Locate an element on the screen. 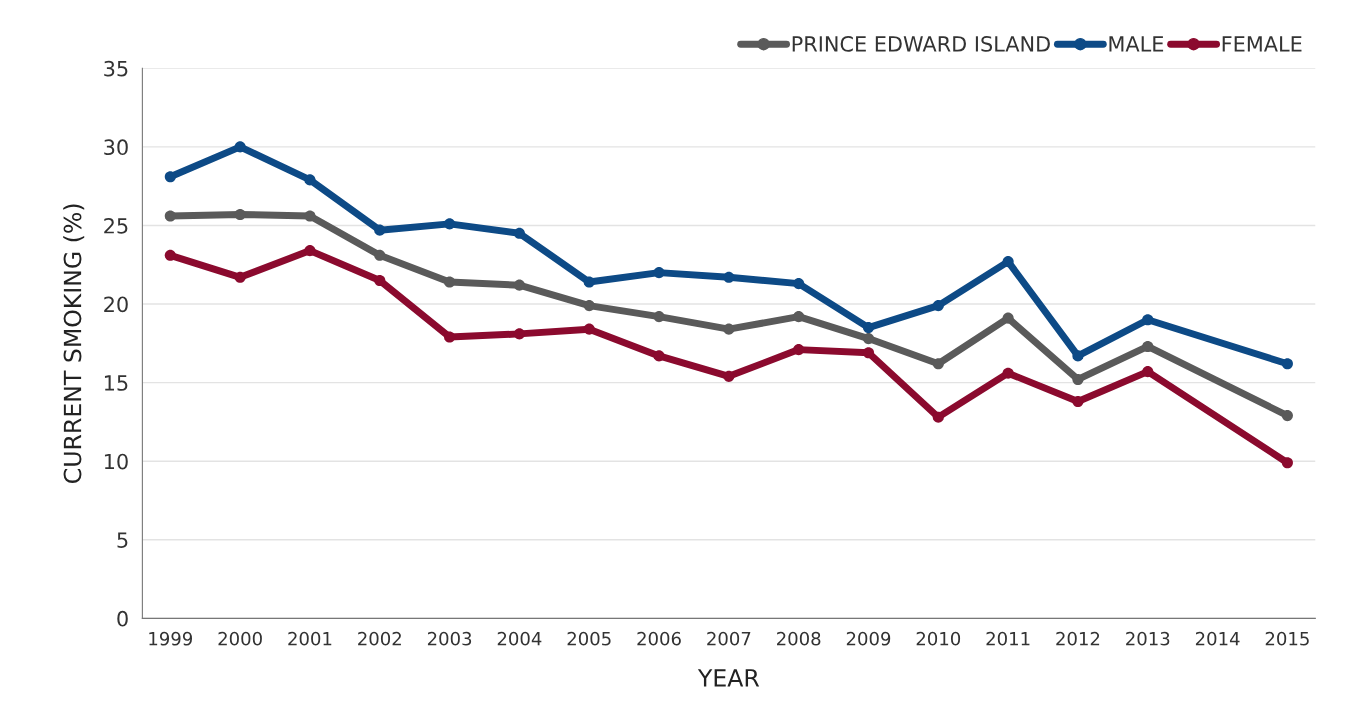 The image size is (1356, 719). x-tick-label: 2010 is located at coordinates (938, 638).